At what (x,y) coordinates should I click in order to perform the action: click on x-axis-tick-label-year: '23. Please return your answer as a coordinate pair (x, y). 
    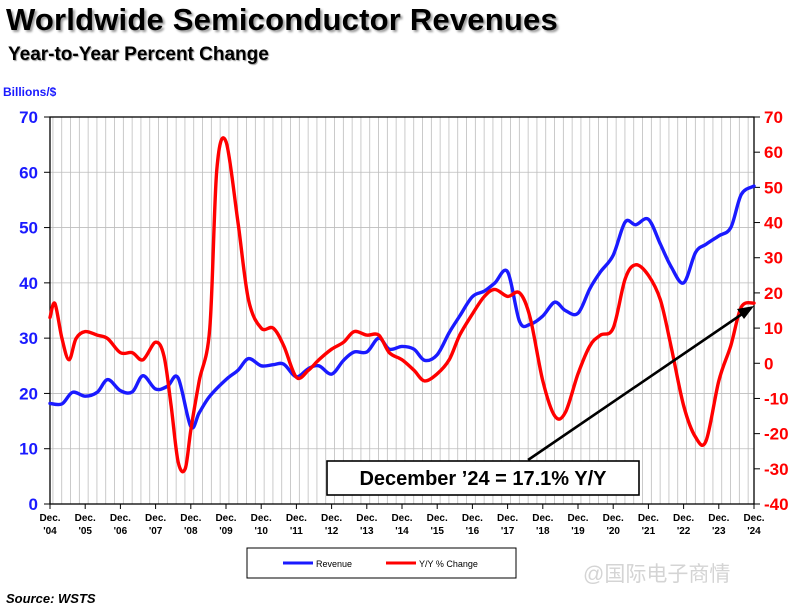
    Looking at the image, I should click on (719, 531).